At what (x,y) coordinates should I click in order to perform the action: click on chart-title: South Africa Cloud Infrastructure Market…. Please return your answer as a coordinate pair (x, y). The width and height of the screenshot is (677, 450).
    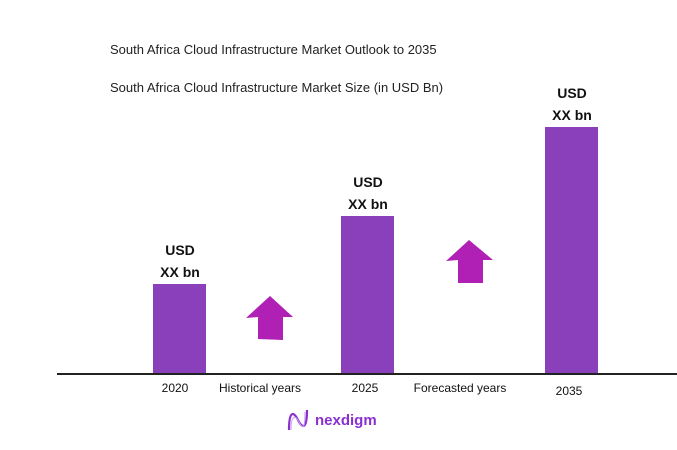
    Looking at the image, I should click on (273, 49).